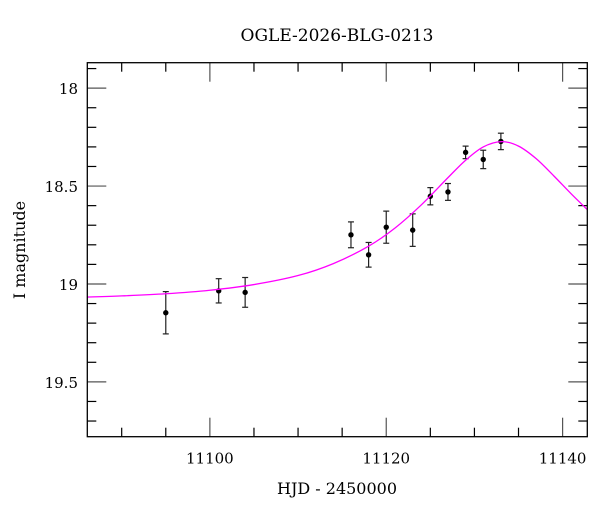  Describe the element at coordinates (563, 459) in the screenshot. I see `x-tick-label: 11140` at that location.